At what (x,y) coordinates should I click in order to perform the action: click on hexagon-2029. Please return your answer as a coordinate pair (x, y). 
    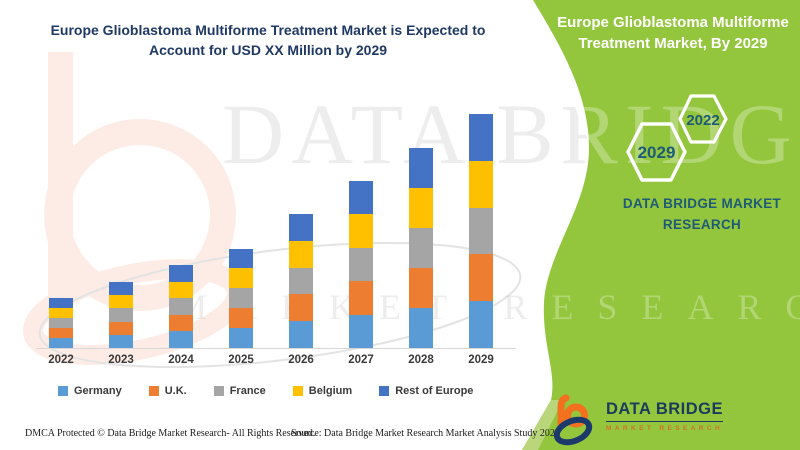
    Looking at the image, I should click on (656, 152).